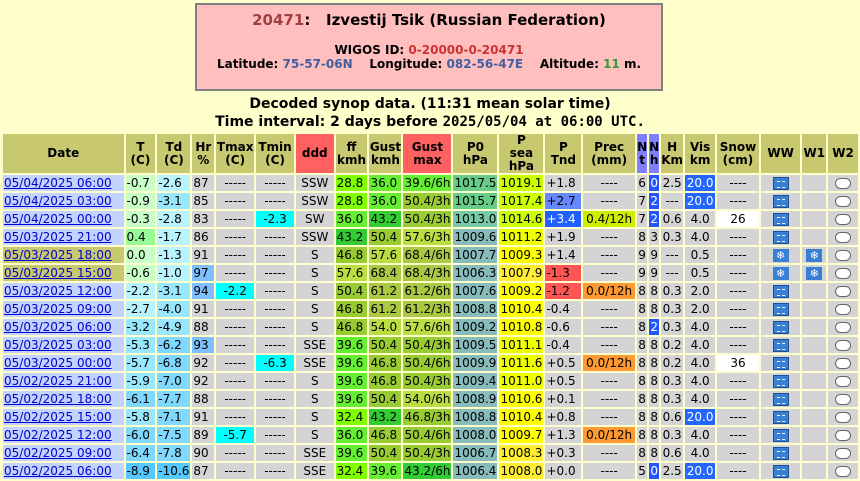  I want to click on cell-t: -5.9, so click(140, 381).